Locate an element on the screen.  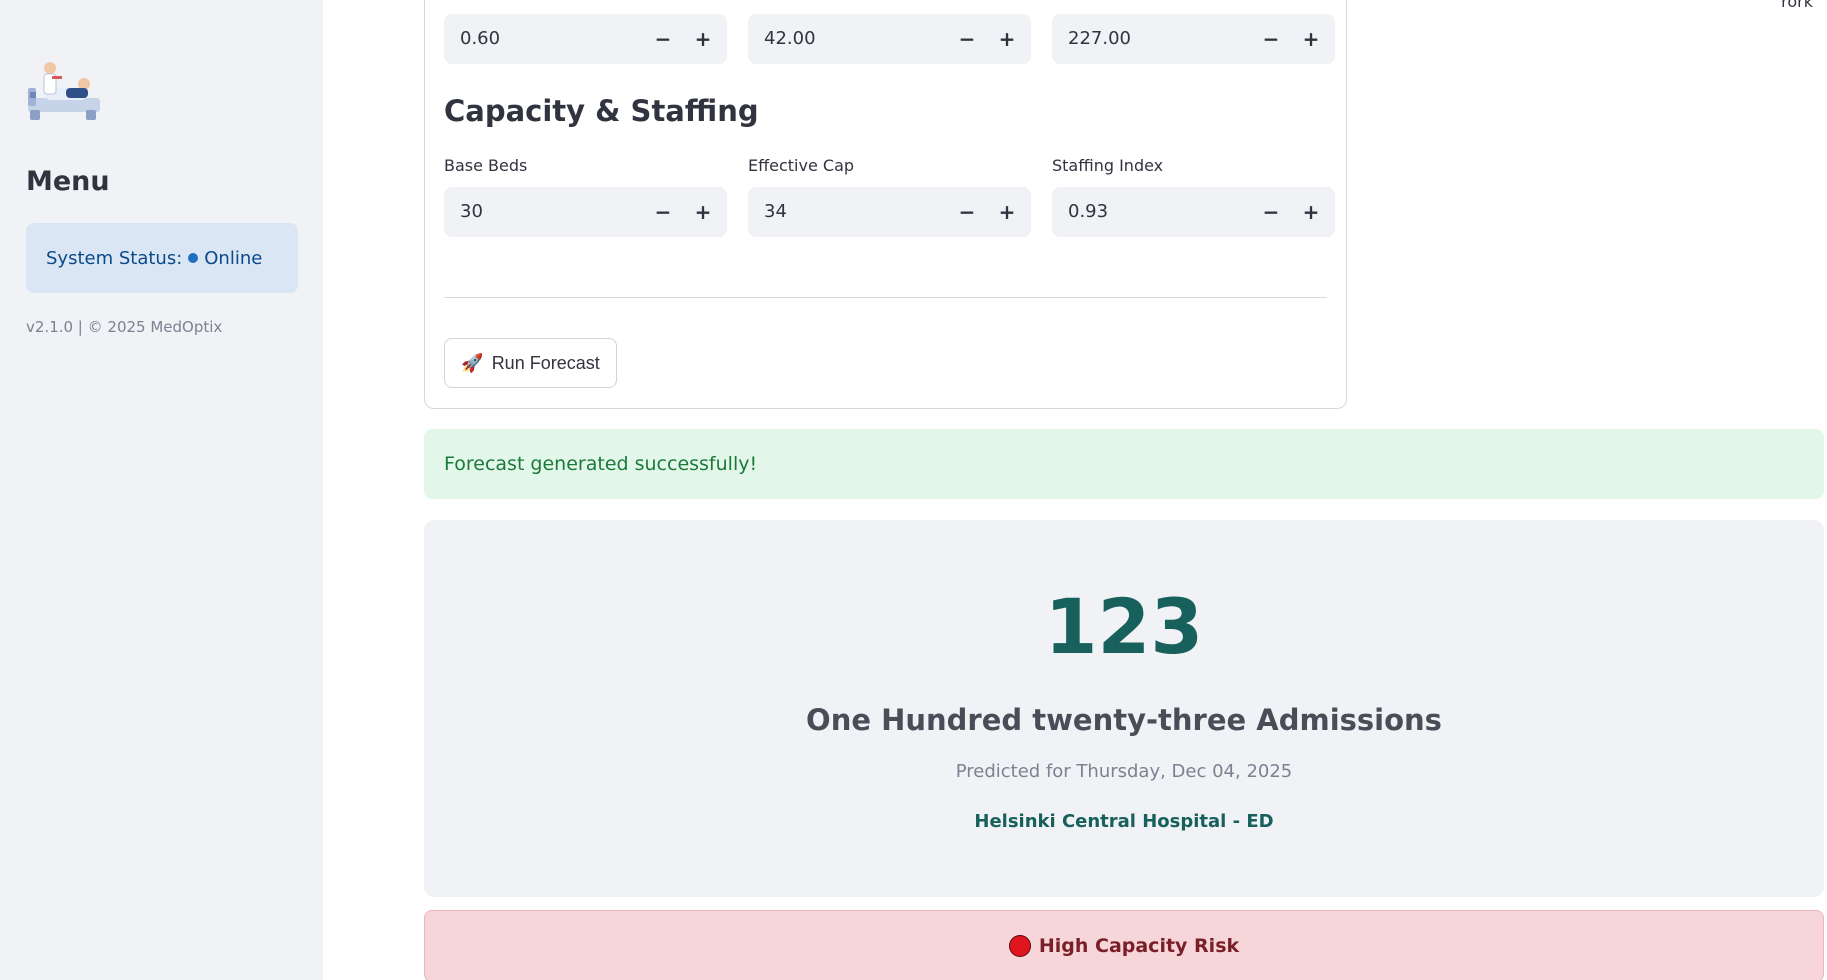
predicted-admissions-words: One Hundred twenty-three Admissions is located at coordinates (1124, 720).